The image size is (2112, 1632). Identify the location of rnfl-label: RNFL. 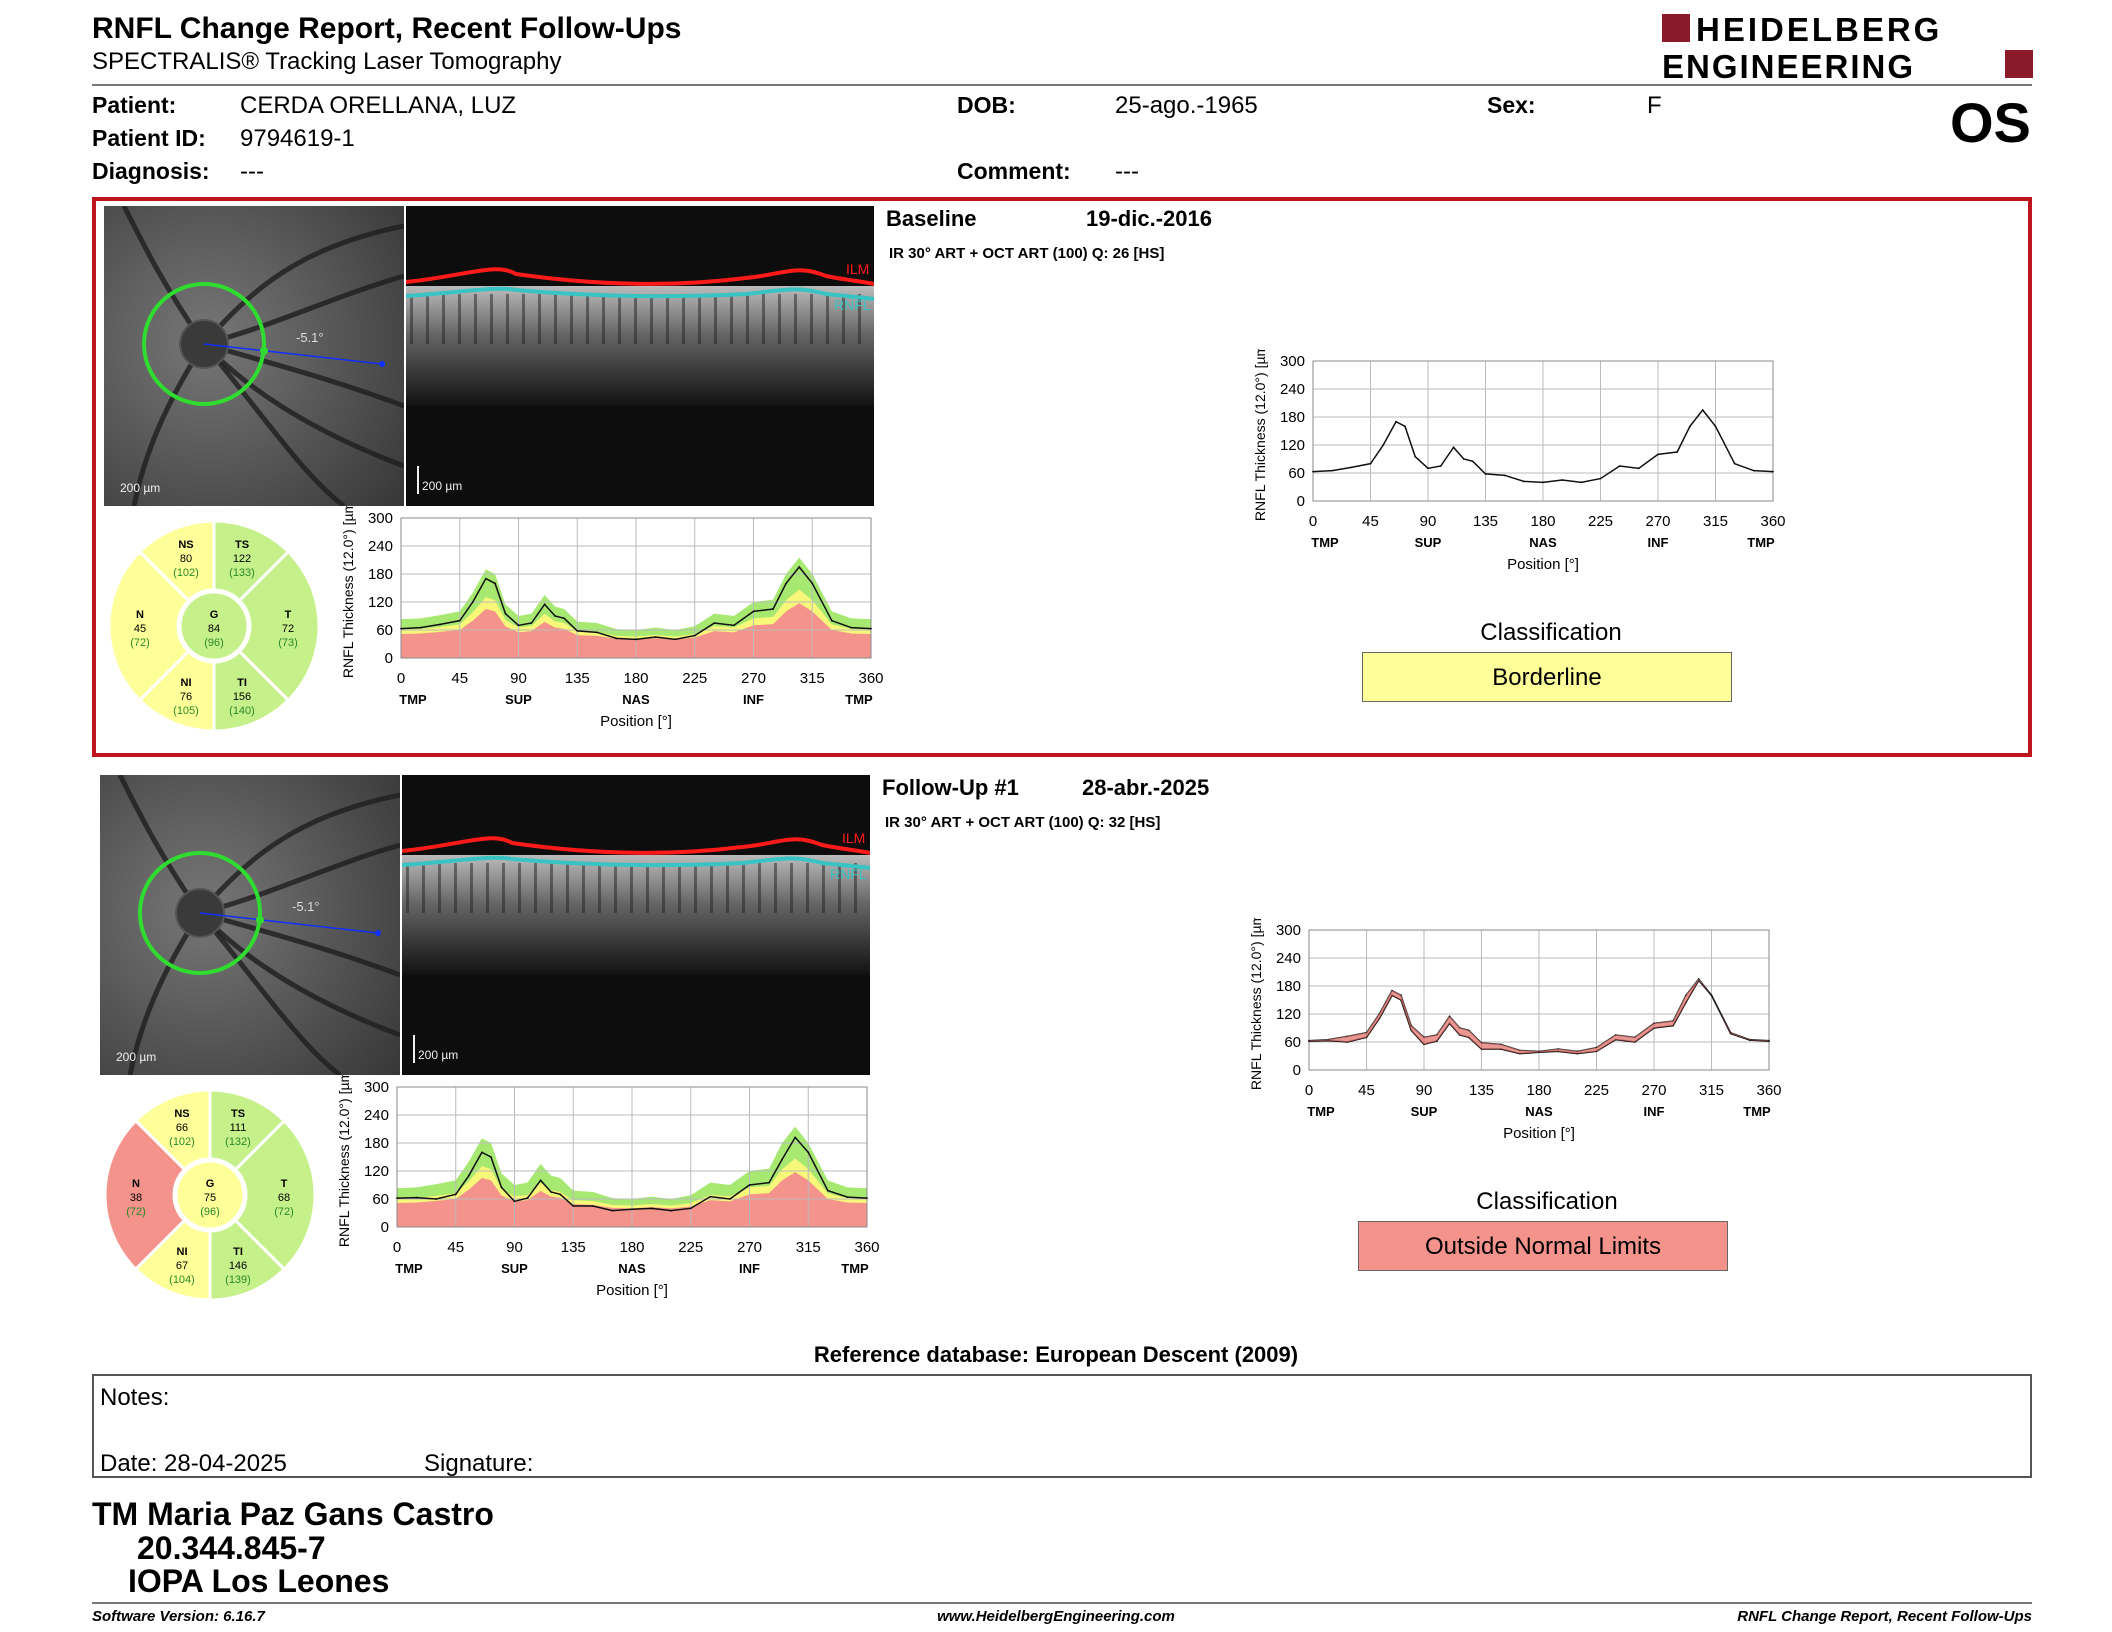
(852, 305).